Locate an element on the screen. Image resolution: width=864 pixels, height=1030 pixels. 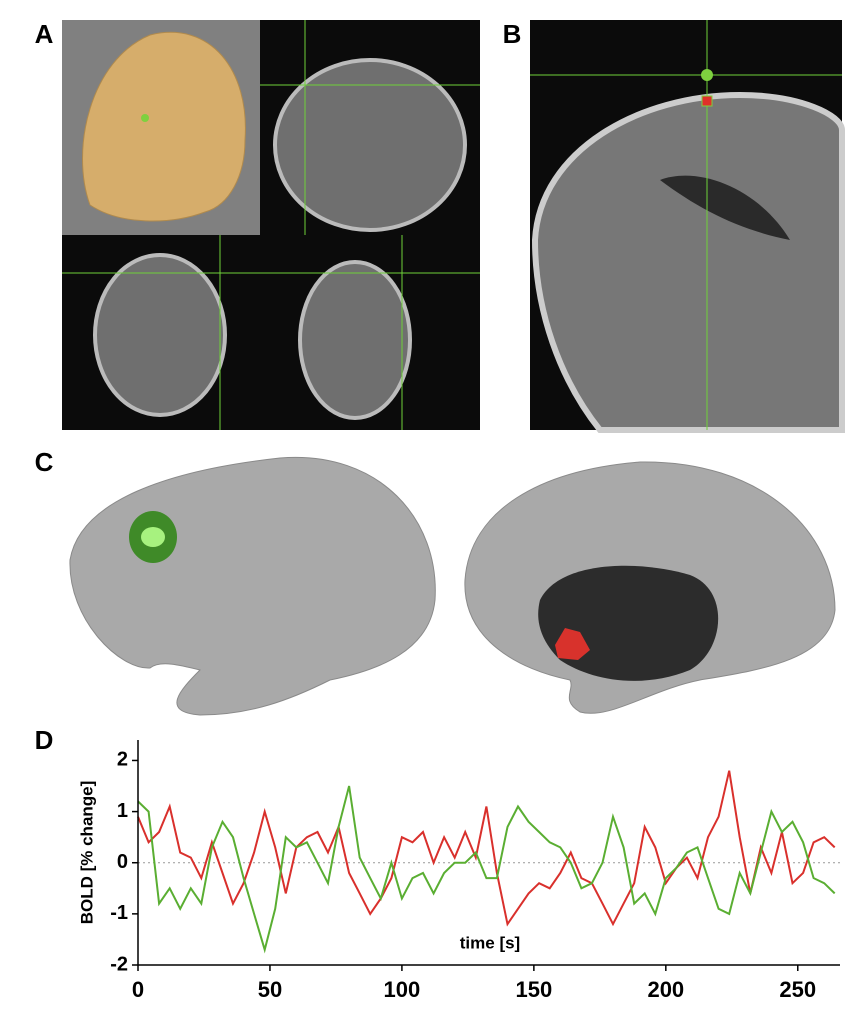
activation-red is located at coordinates (572, 644).